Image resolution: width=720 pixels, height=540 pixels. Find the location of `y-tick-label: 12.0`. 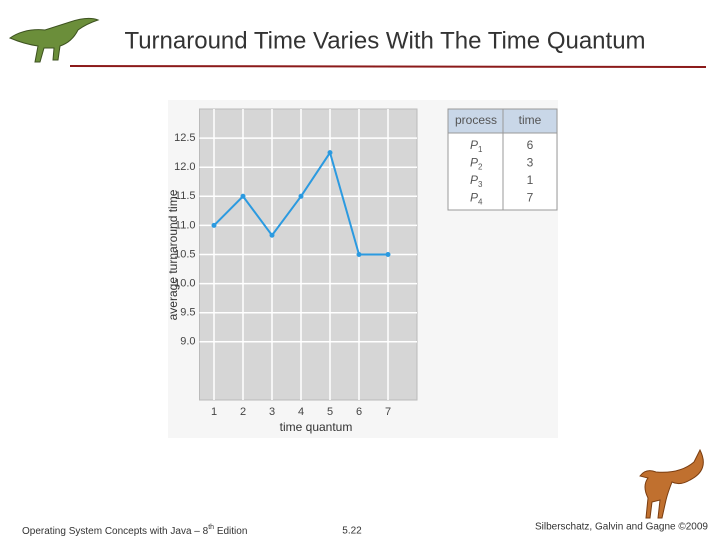

y-tick-label: 12.0 is located at coordinates (184, 167).